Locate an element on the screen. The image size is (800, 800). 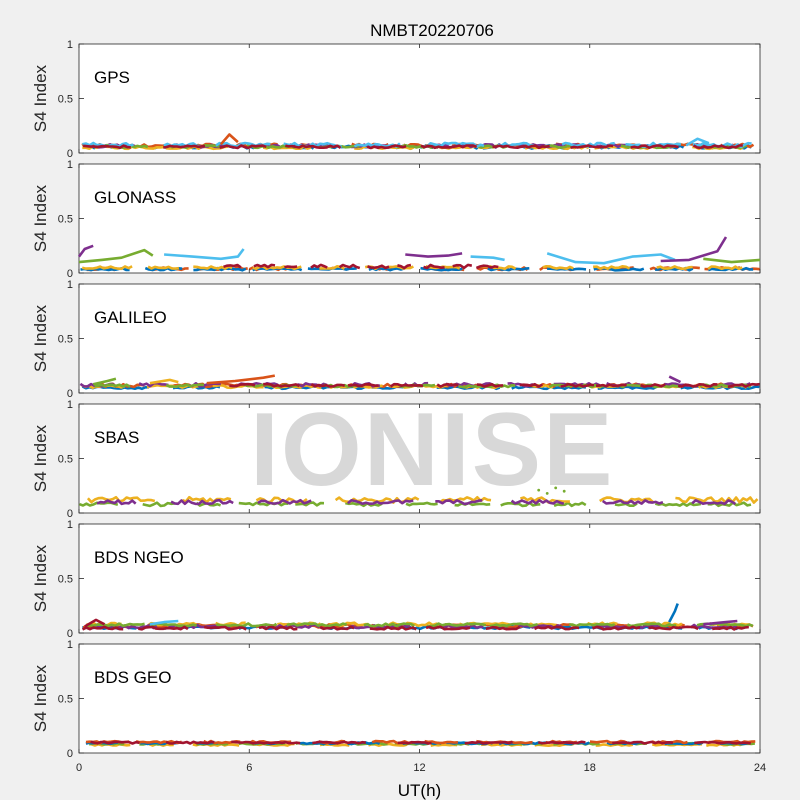
panel-sbas: 00.51 S4 Index SBAS is located at coordinates (396, 459).